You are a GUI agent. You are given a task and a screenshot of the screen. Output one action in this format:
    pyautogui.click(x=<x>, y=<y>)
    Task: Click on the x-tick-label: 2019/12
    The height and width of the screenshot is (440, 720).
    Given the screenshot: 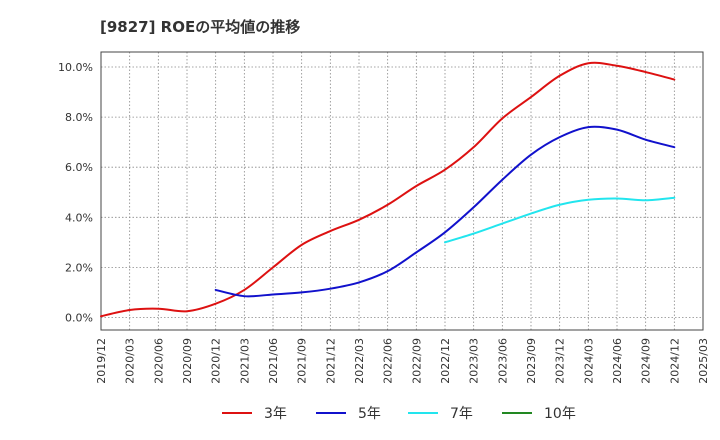 What is the action you would take?
    pyautogui.click(x=101, y=361)
    